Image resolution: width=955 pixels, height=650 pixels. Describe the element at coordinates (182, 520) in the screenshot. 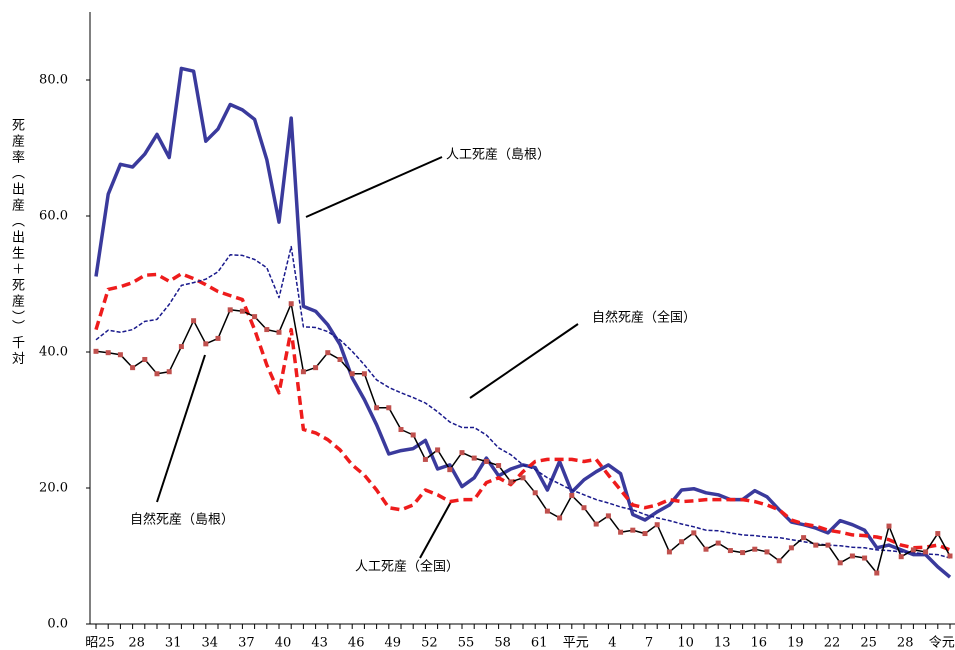

I see `series-label: 自然死産（島根）` at that location.